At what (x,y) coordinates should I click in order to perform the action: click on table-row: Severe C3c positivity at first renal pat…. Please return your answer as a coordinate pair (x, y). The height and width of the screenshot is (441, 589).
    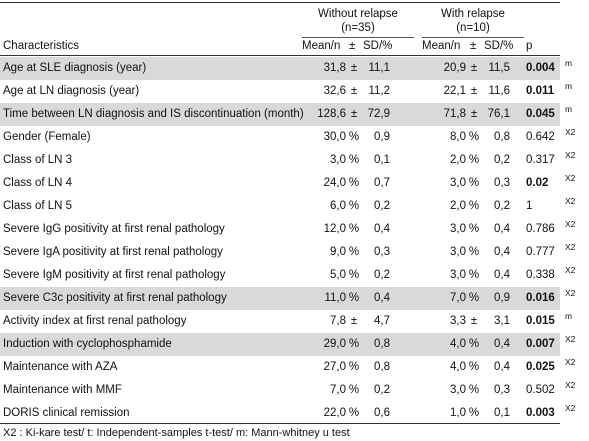
    Looking at the image, I should click on (287, 298).